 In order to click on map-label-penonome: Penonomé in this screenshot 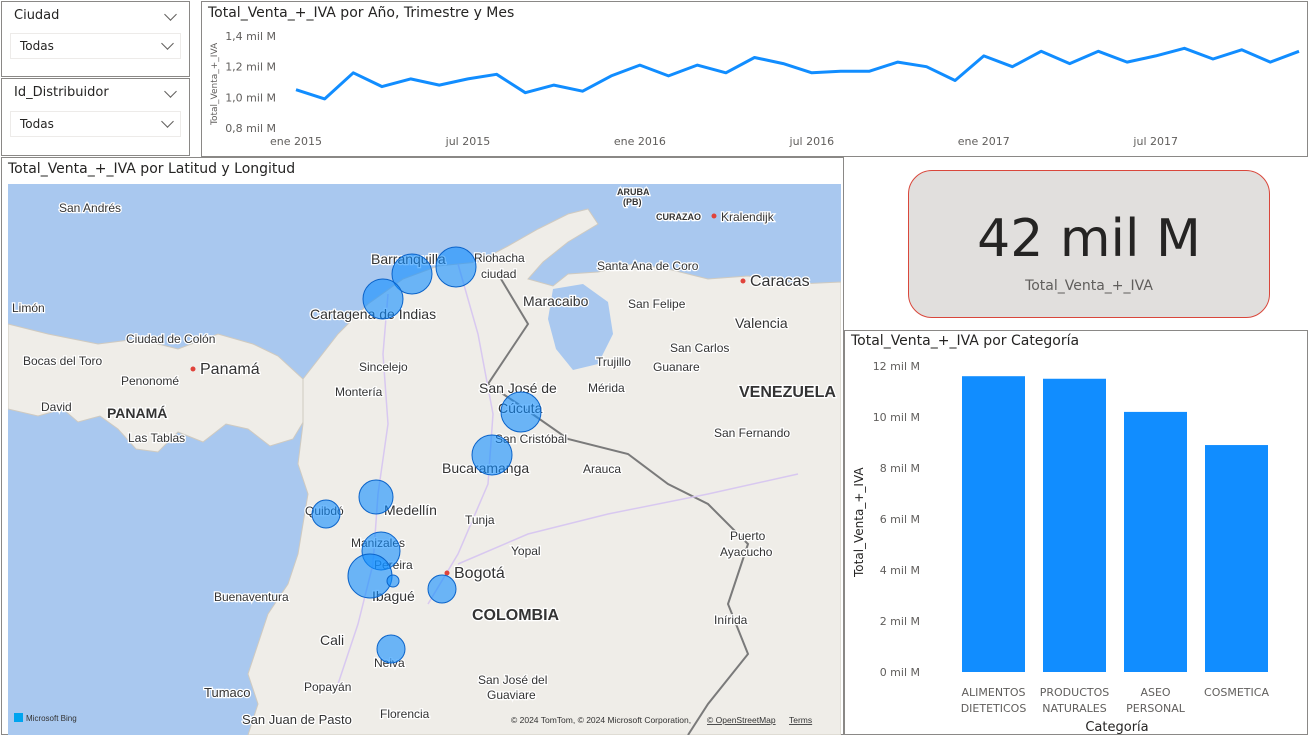, I will do `click(150, 381)`.